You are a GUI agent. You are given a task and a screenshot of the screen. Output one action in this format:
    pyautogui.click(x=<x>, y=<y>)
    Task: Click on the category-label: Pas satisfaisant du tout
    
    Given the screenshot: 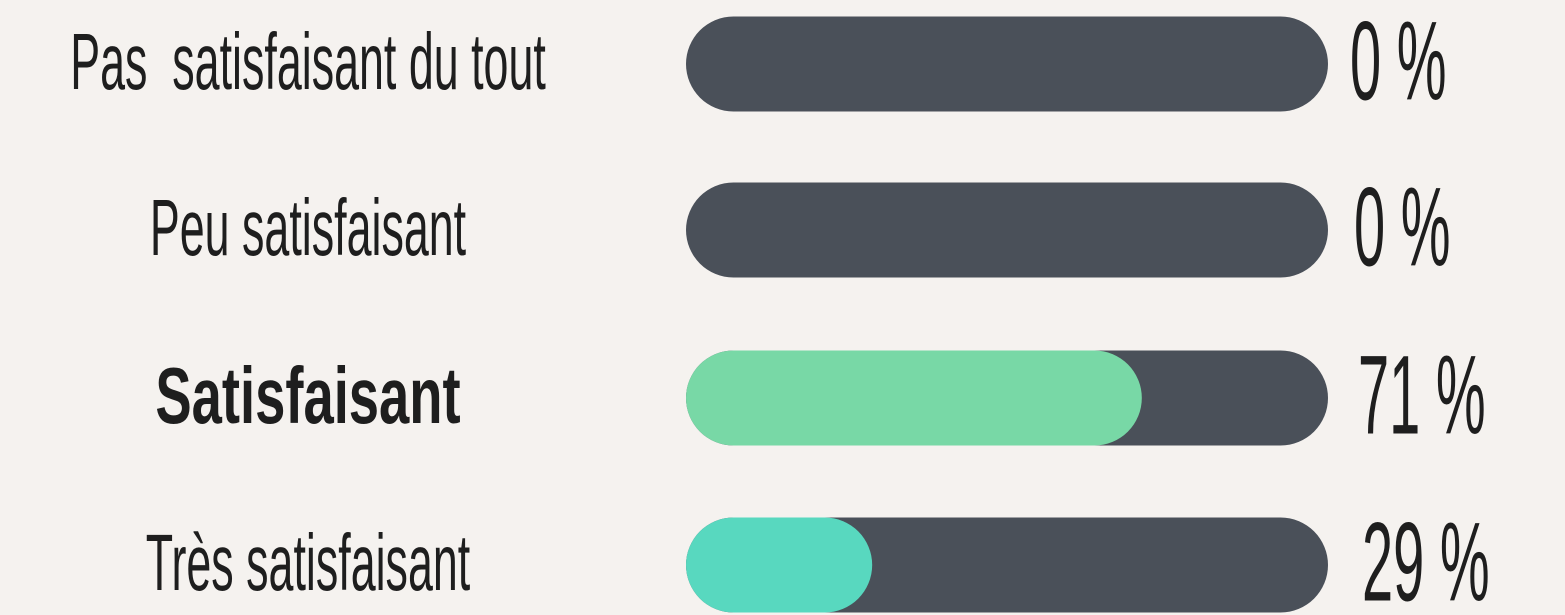 What is the action you would take?
    pyautogui.click(x=308, y=61)
    